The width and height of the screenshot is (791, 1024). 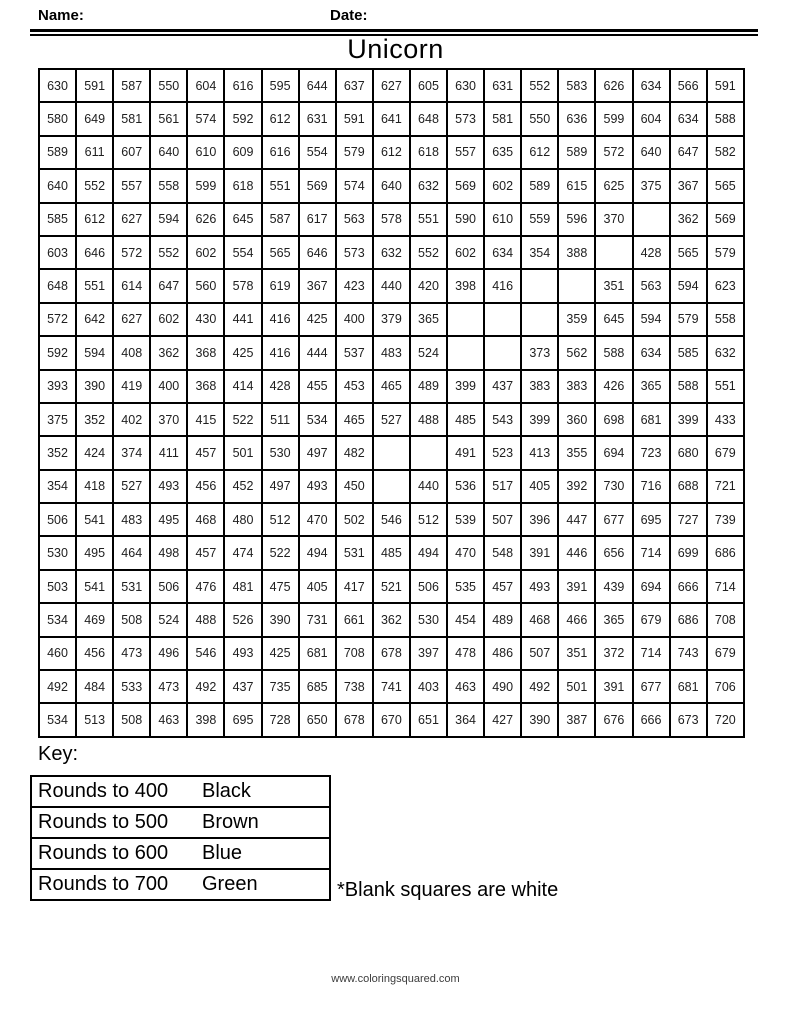 What do you see at coordinates (317, 586) in the screenshot?
I see `grid-cell: 405` at bounding box center [317, 586].